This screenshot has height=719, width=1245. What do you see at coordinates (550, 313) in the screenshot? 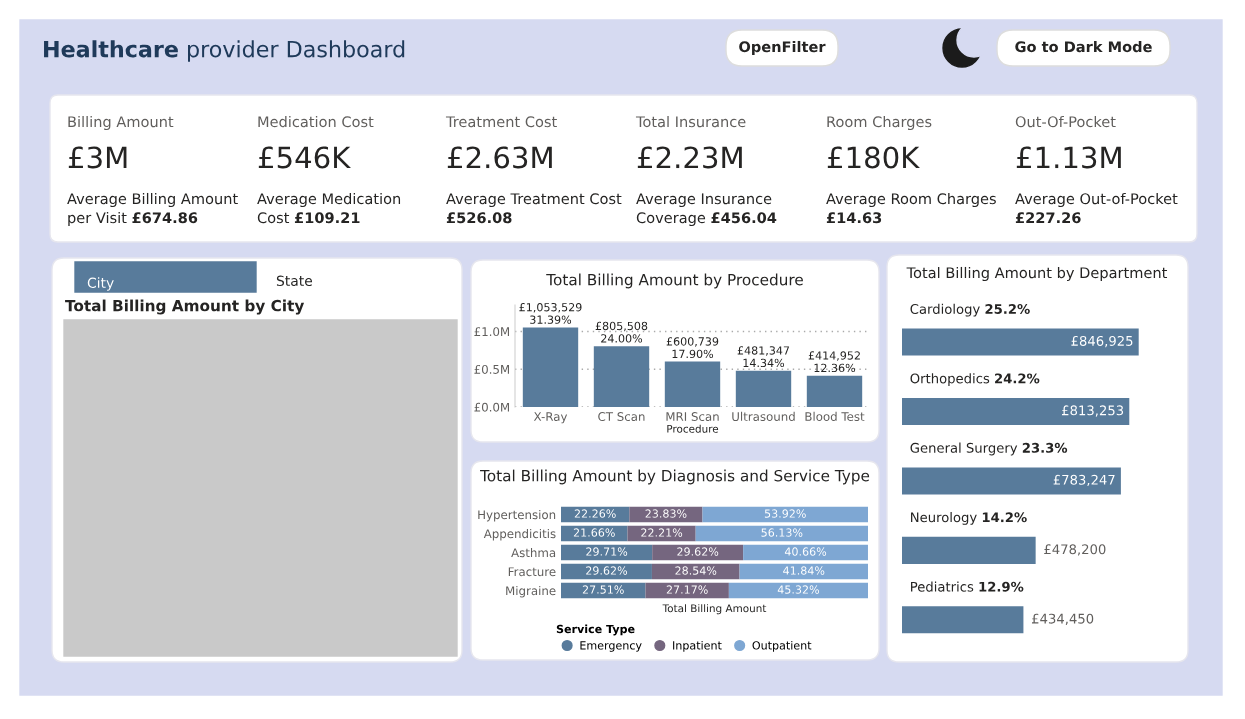
I see `data-label: £1,053,529 31.39%` at bounding box center [550, 313].